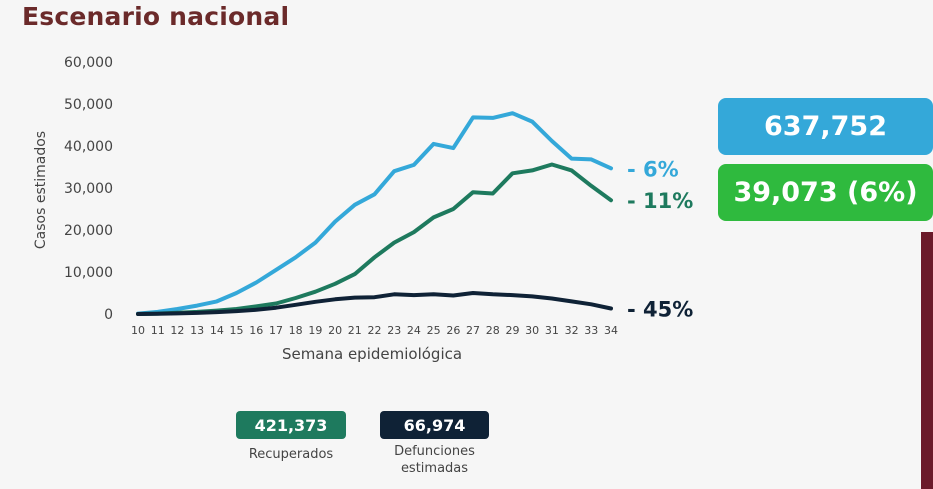  What do you see at coordinates (158, 330) in the screenshot?
I see `x-tick-label: 11` at bounding box center [158, 330].